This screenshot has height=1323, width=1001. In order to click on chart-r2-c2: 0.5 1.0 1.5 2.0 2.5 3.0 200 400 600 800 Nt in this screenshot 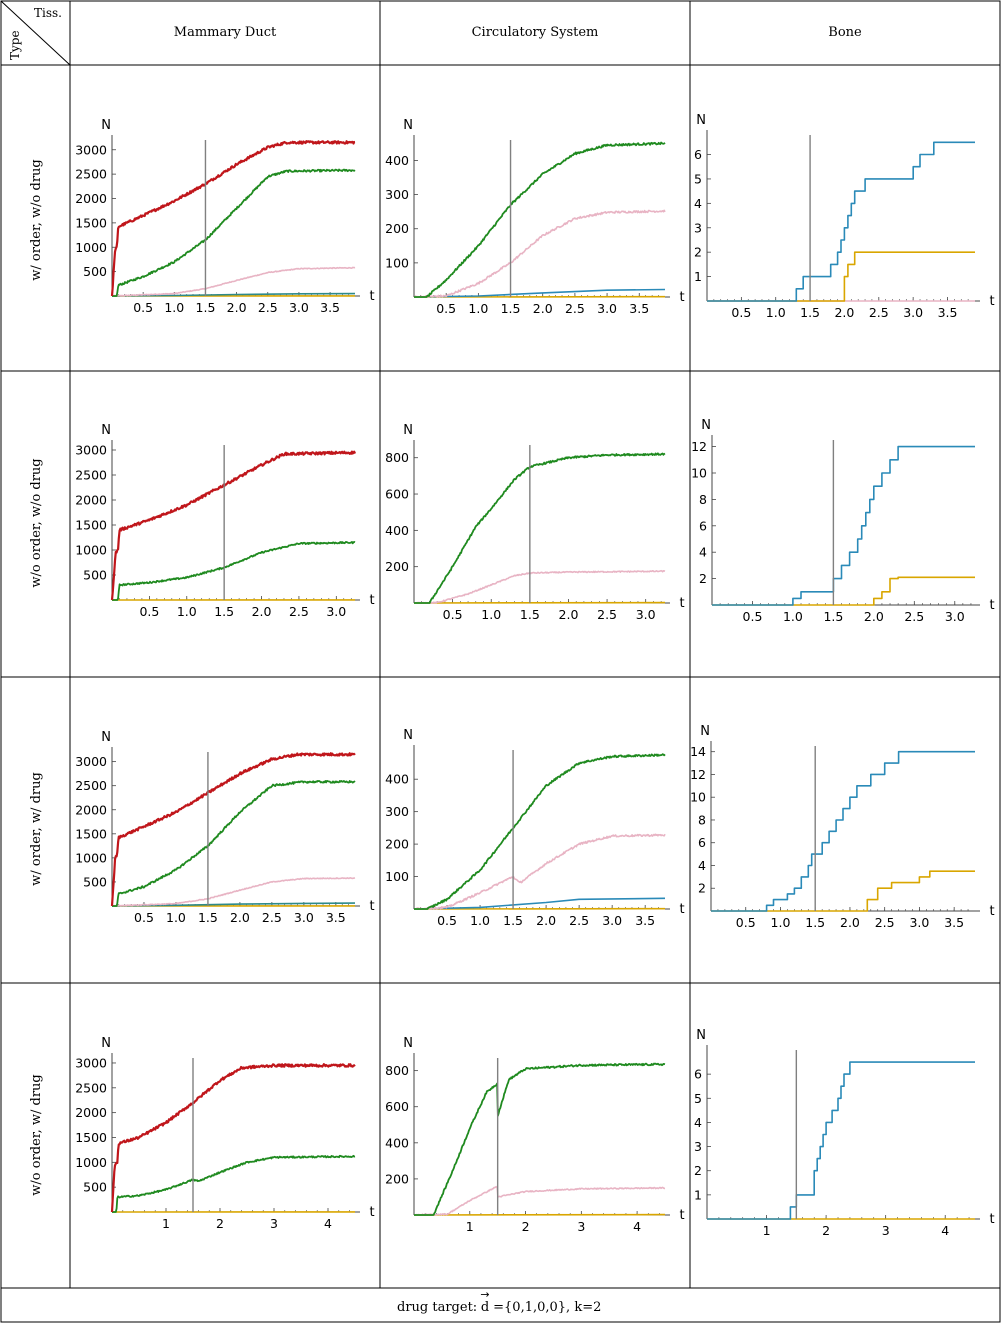, I will do `click(534, 522)`.